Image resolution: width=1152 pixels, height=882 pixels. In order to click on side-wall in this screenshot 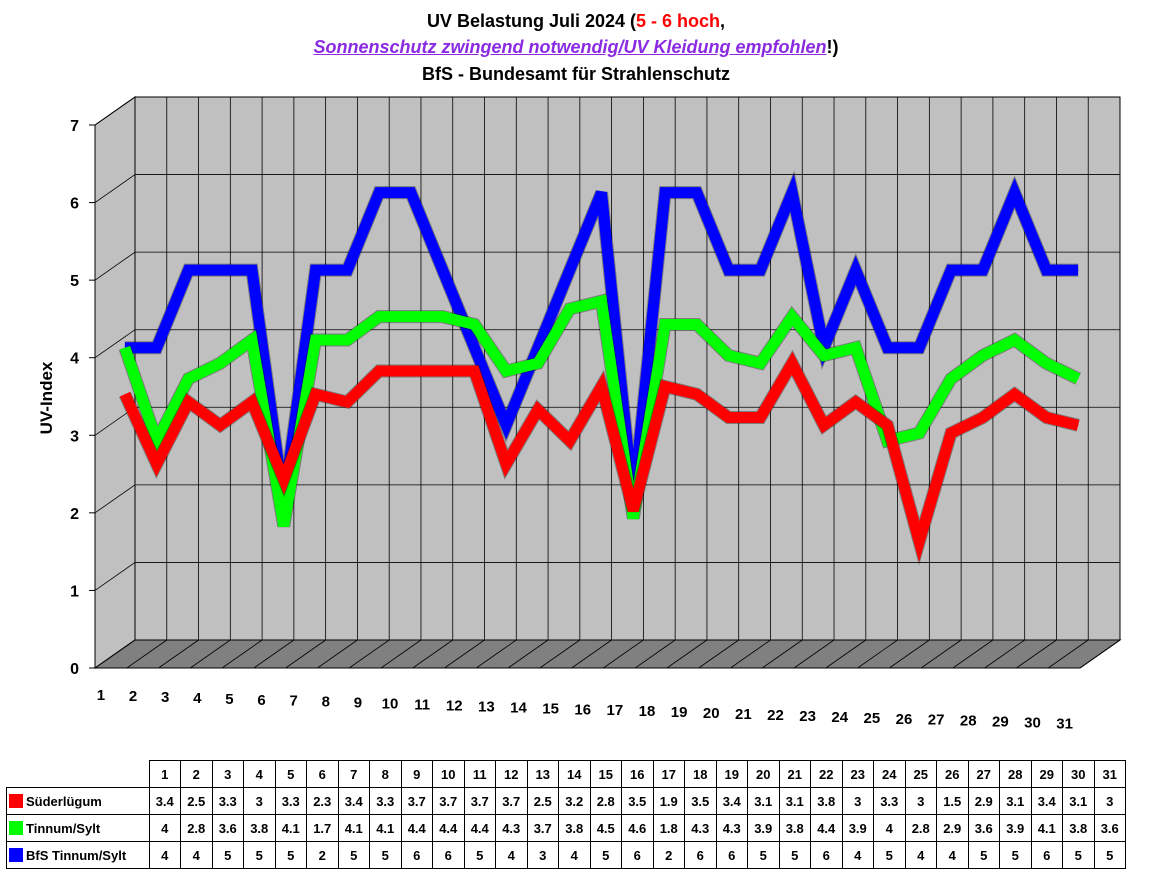, I will do `click(115, 382)`.